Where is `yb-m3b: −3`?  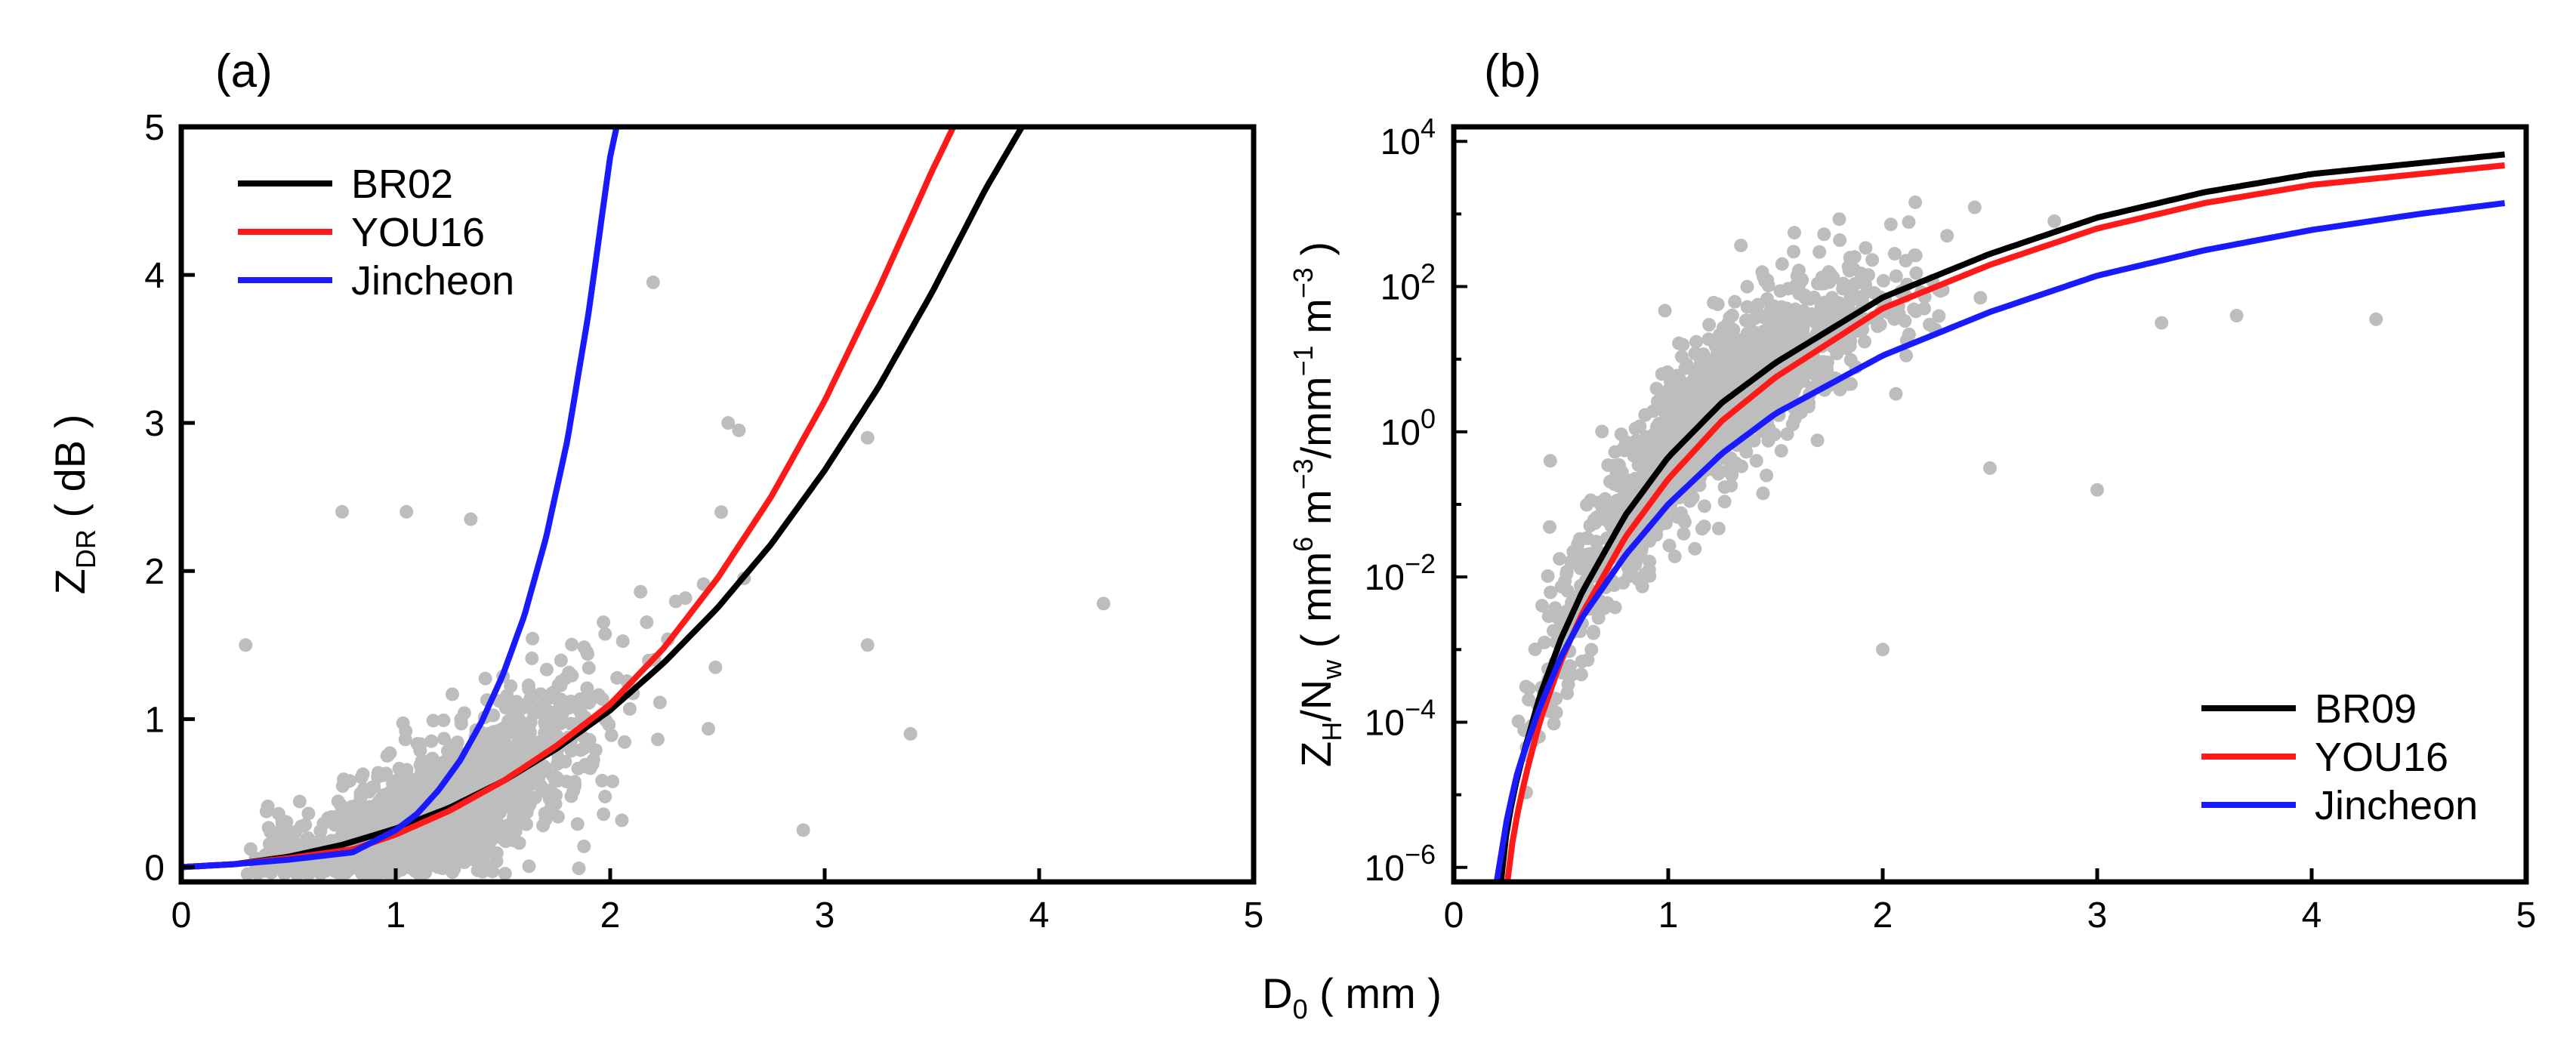 yb-m3b: −3 is located at coordinates (1303, 282).